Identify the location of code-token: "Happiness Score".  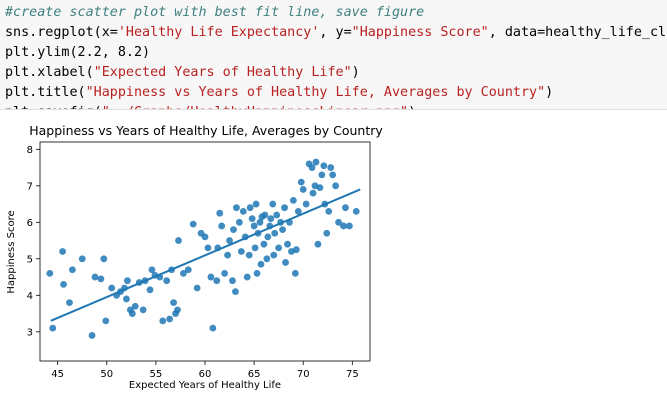
(420, 32).